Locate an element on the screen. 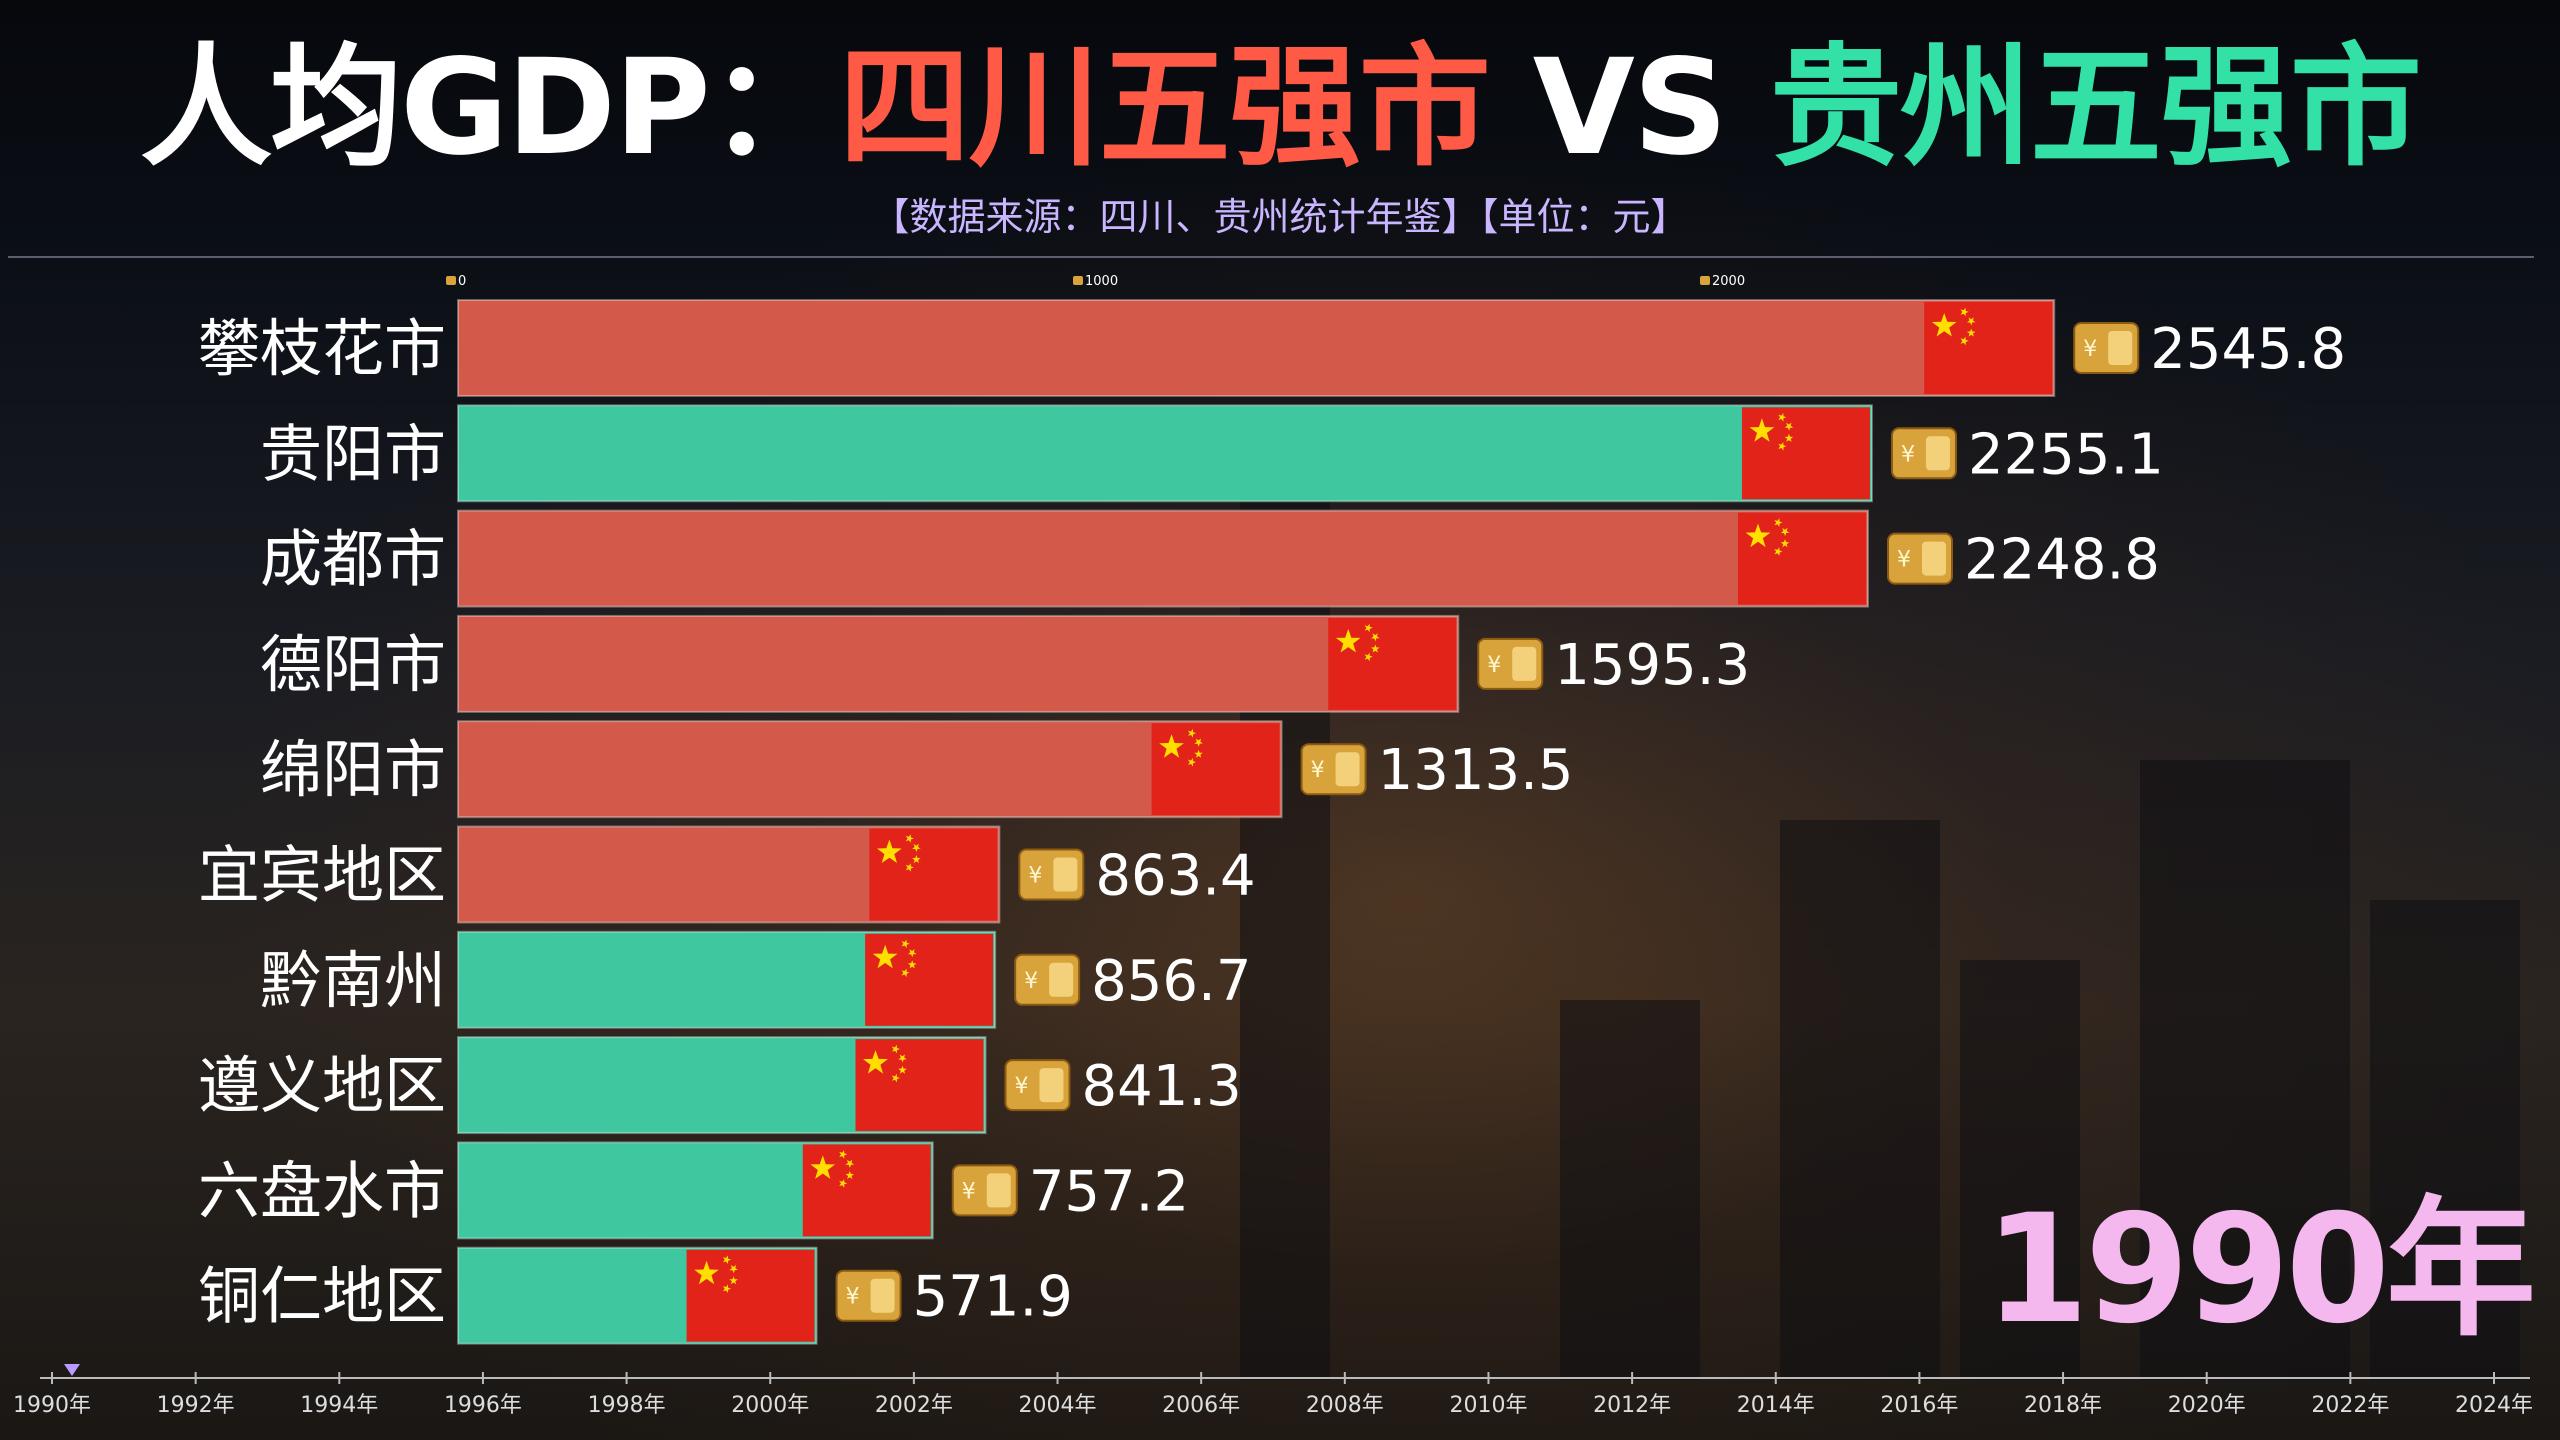 This screenshot has height=1440, width=2560. bar-row: 黔南州 ¥856.7 is located at coordinates (755, 979).